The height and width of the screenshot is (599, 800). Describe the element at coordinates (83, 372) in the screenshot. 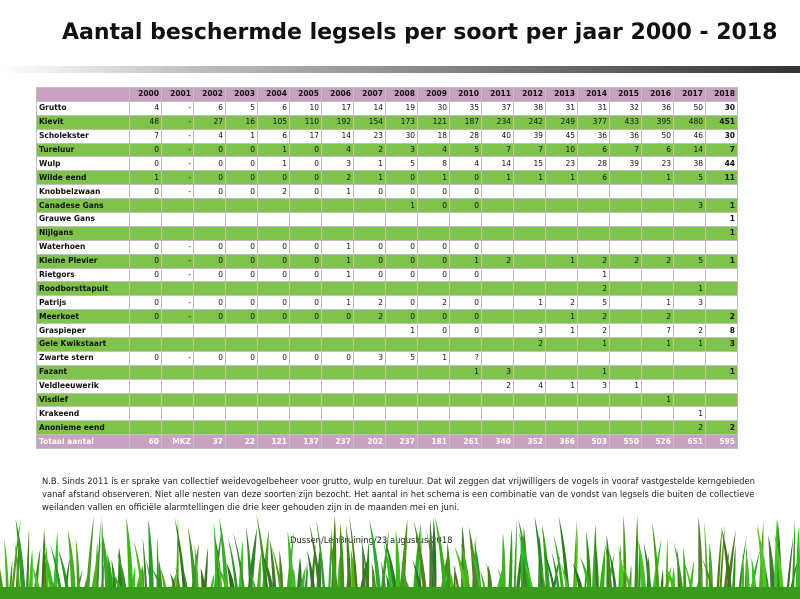

I see `species-name-cell: Fazant` at that location.